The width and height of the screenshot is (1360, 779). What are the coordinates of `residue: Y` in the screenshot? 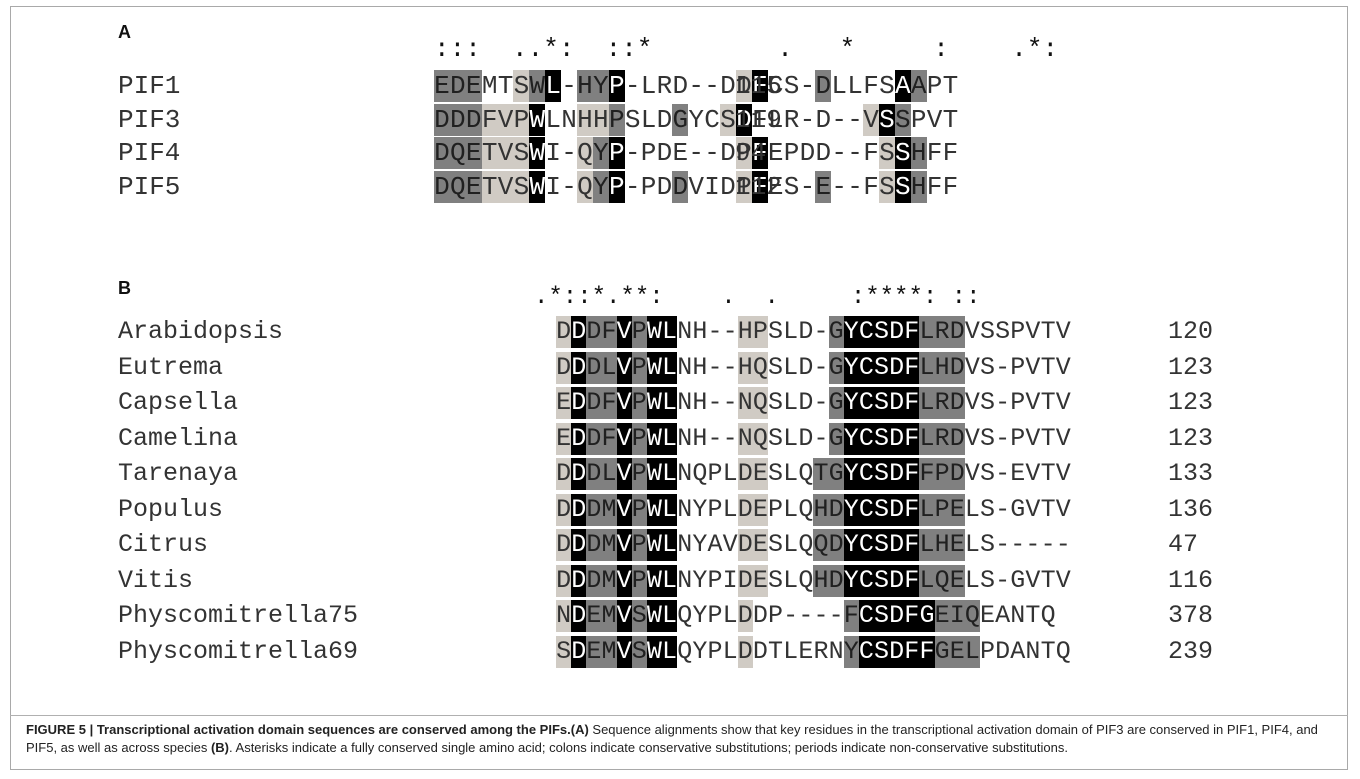 It's located at (700, 580).